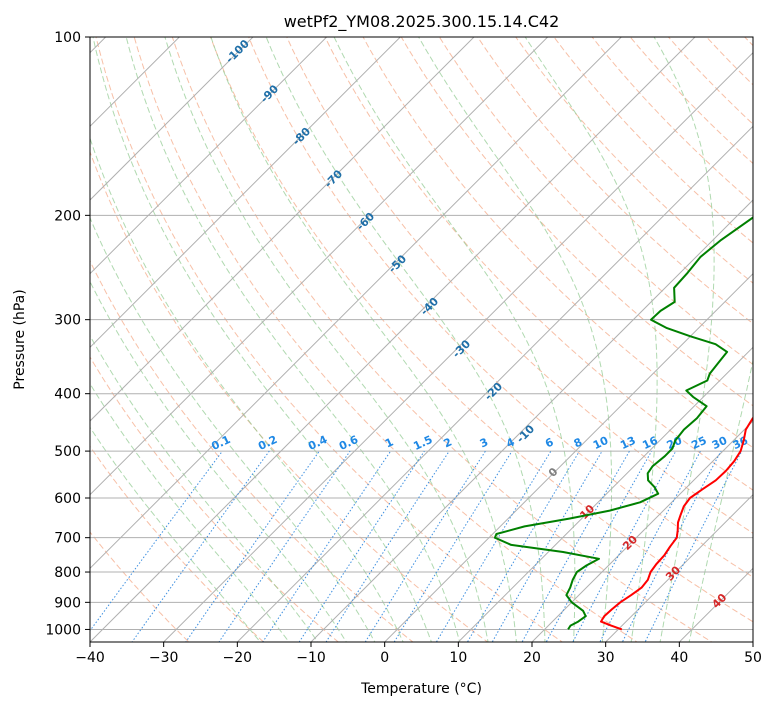  I want to click on y-tick-label: 1000, so click(63, 630).